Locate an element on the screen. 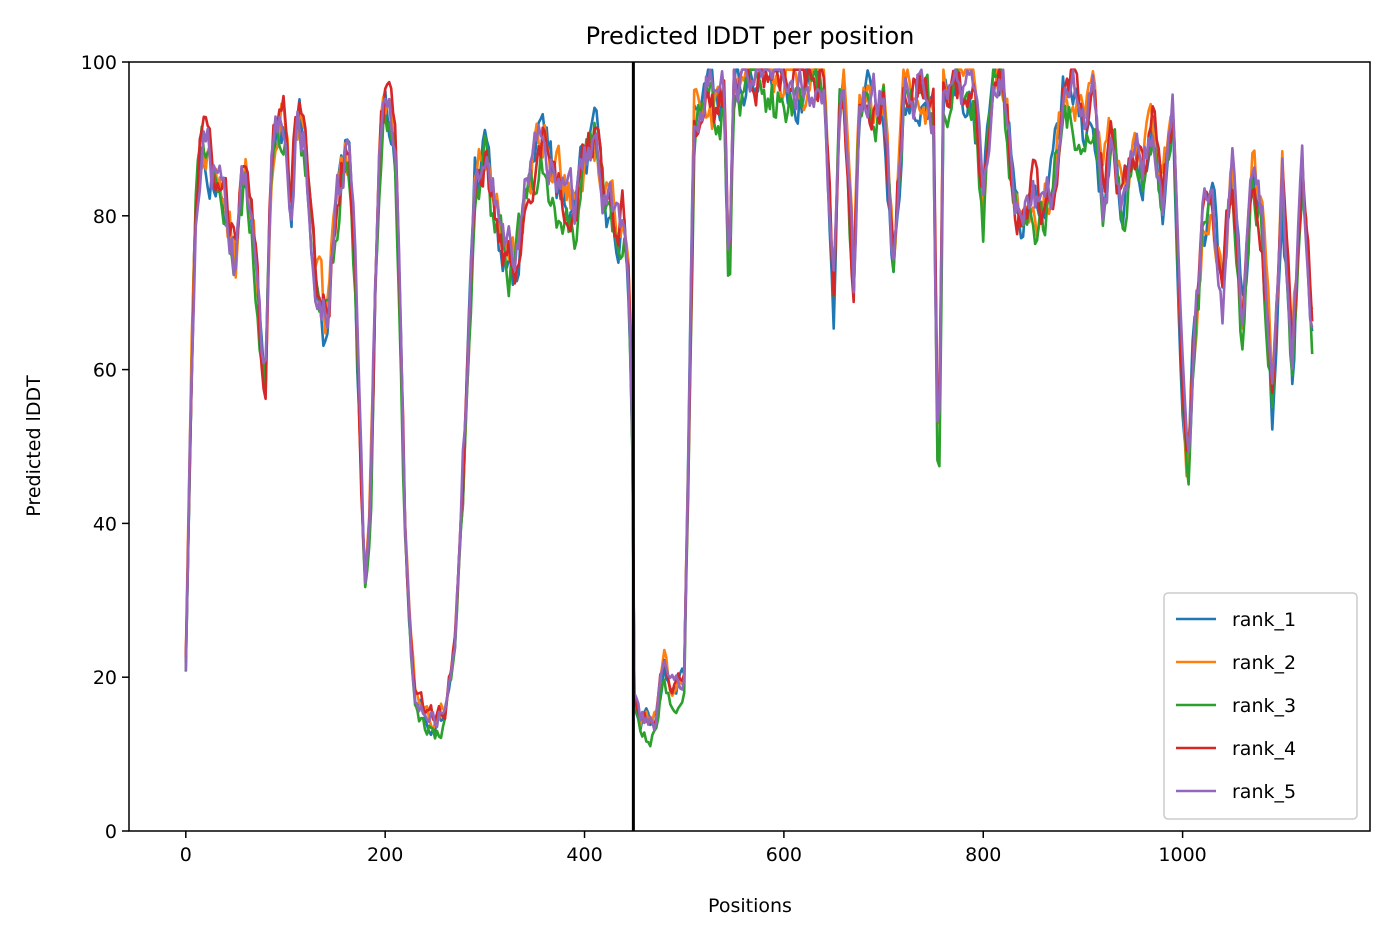 The height and width of the screenshot is (939, 1391). legend-label: rank_5 is located at coordinates (1264, 792).